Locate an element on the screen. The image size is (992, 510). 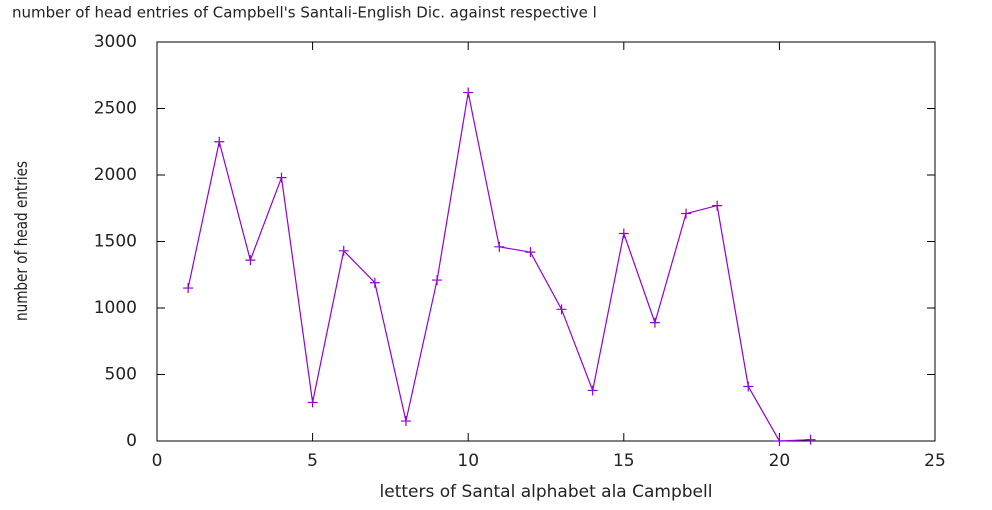
y-tick-label: 2500 is located at coordinates (115, 109).